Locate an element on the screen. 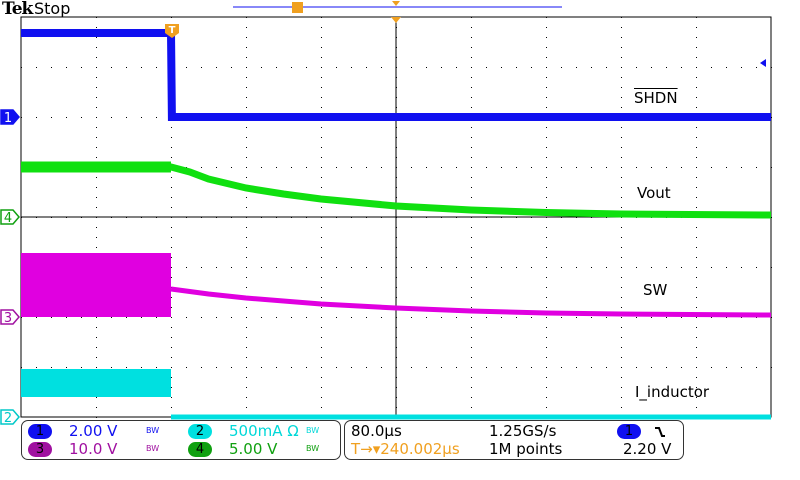 This screenshot has height=480, width=800. ch1-ground-marker: 1 is located at coordinates (10, 117).